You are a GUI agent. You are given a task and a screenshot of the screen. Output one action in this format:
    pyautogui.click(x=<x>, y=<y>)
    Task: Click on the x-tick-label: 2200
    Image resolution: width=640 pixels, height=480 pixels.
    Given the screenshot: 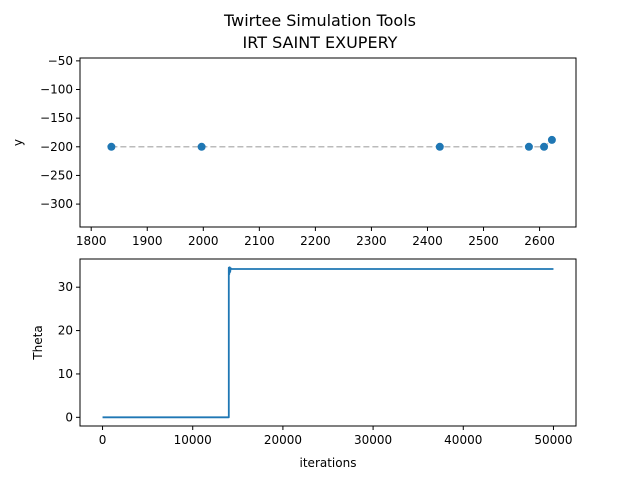 What is the action you would take?
    pyautogui.click(x=315, y=241)
    